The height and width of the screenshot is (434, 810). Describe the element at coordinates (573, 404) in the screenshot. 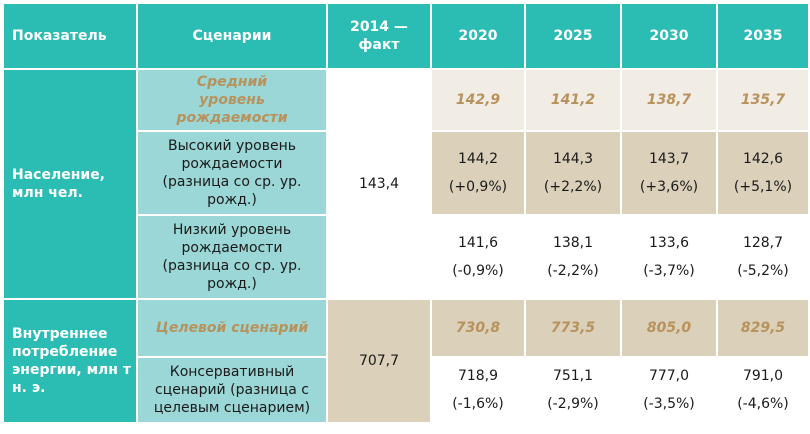

I see `diff-percent: (-2,9%)` at that location.